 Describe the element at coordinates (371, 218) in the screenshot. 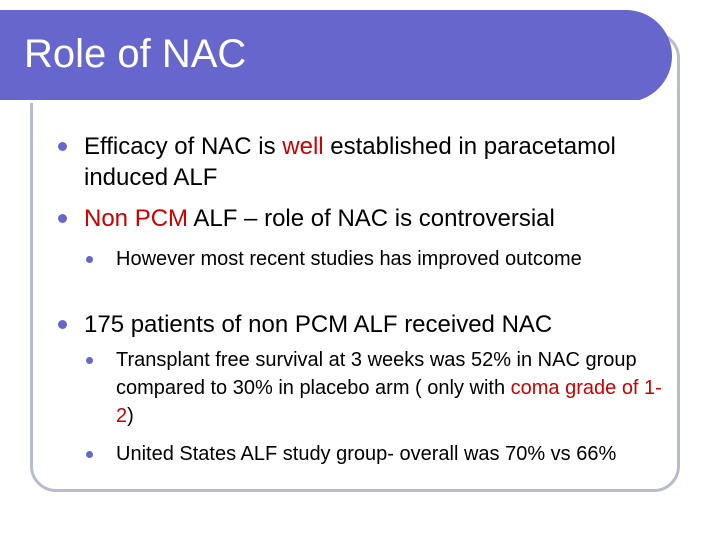

I see `bullet-text: ALF – role of NAC is controversial` at that location.